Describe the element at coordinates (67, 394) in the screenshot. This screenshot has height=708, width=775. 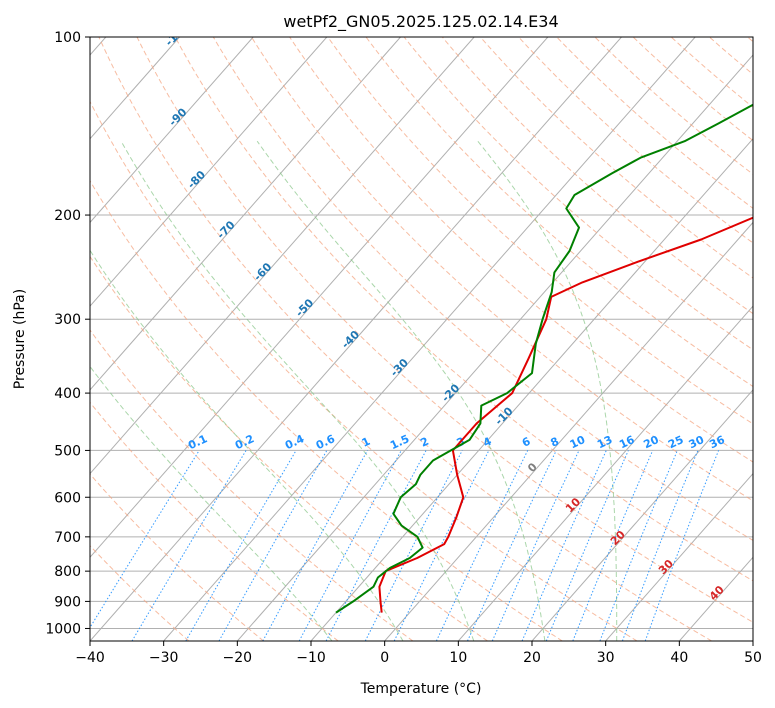
I see `y-tick-label: 400` at that location.